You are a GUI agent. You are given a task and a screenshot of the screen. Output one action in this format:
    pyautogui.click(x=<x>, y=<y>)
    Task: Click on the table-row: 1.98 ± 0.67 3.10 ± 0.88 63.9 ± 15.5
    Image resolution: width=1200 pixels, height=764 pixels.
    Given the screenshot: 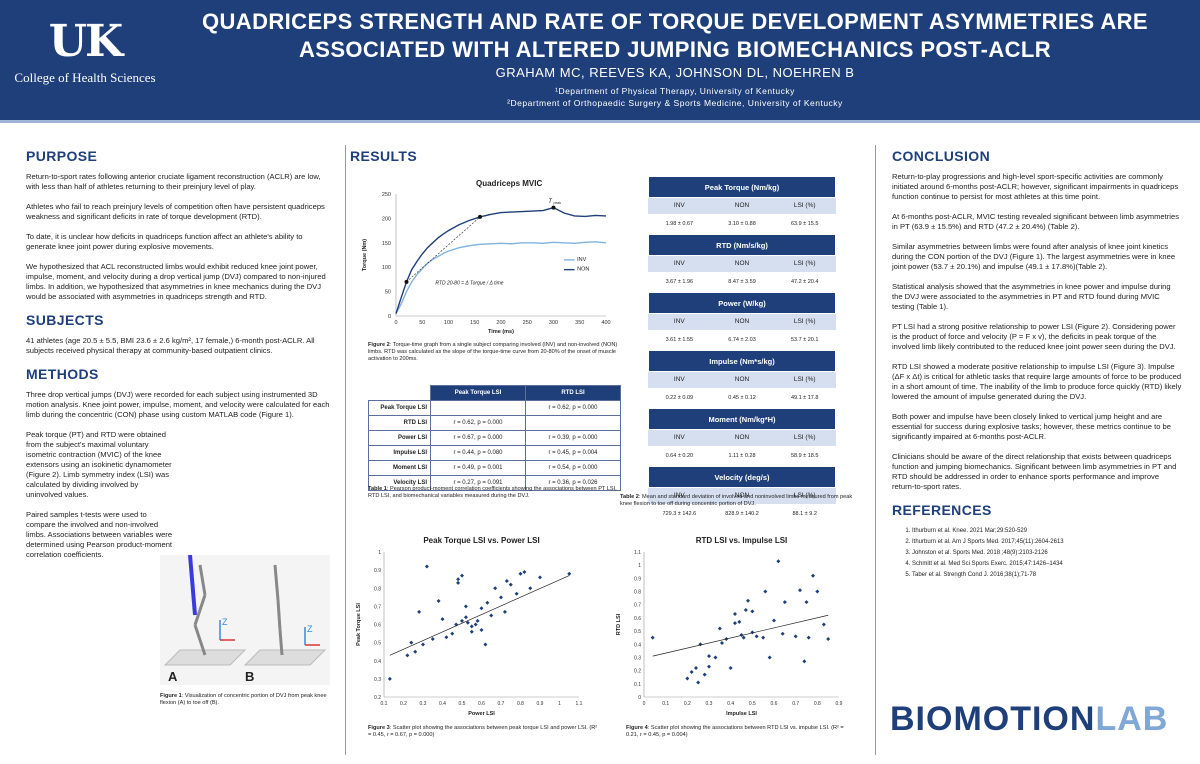 What is the action you would take?
    pyautogui.click(x=742, y=224)
    